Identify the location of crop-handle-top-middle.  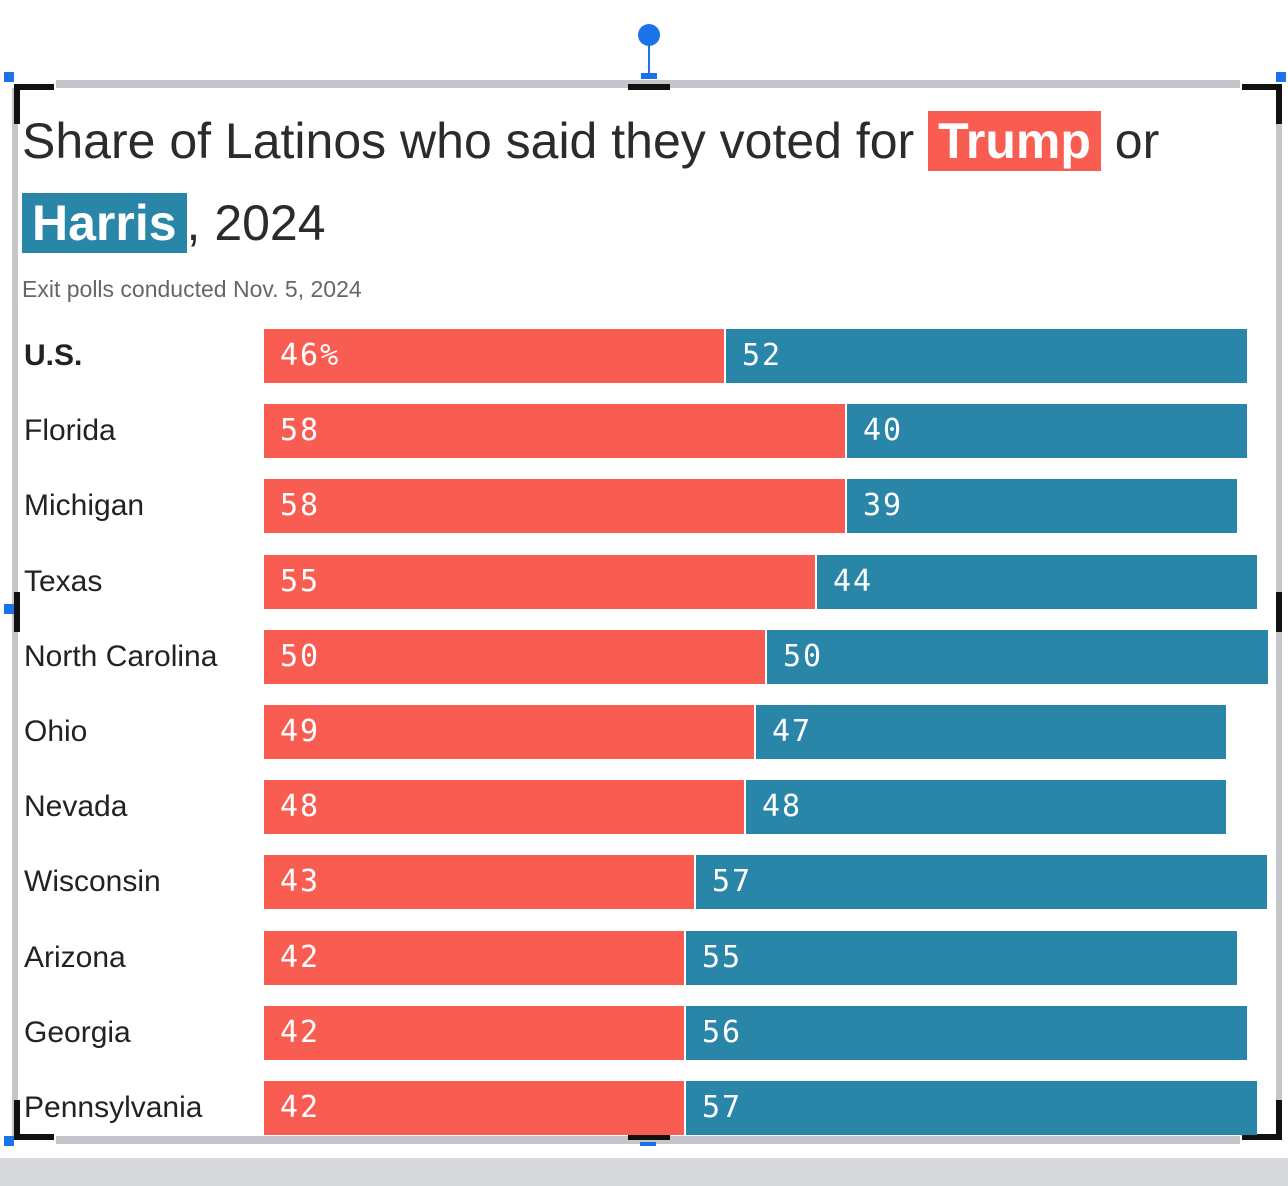
(649, 87).